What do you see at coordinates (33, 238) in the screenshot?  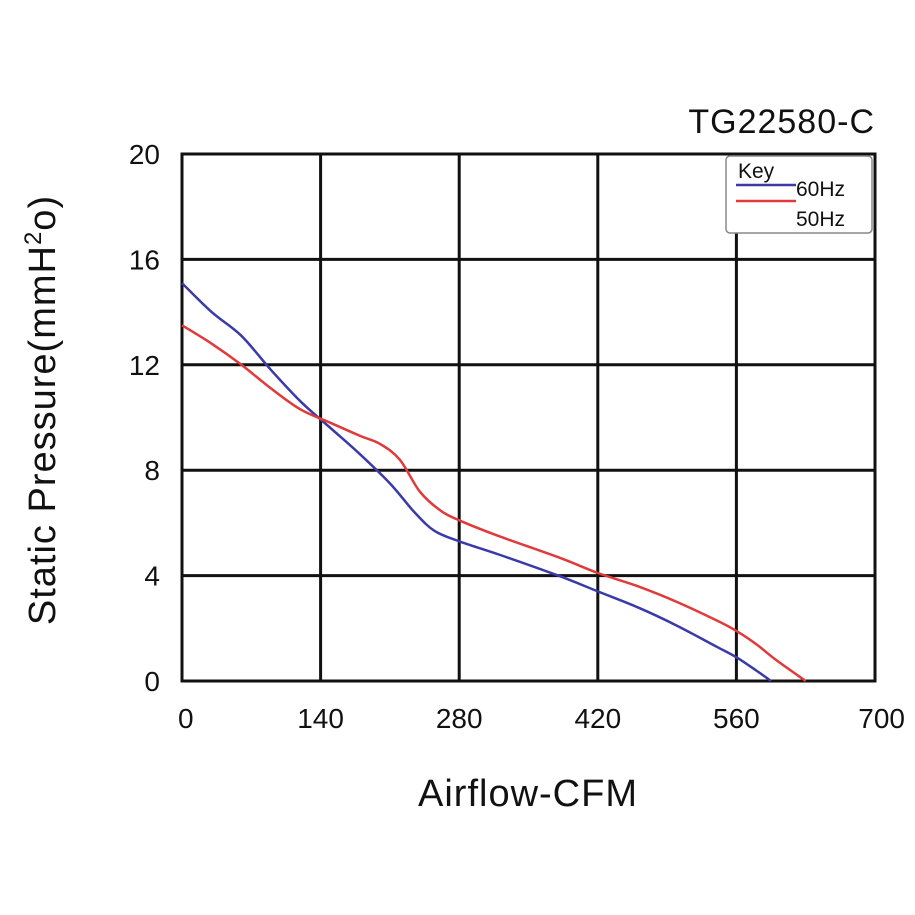 I see `y-axis-title-superscript: 2` at bounding box center [33, 238].